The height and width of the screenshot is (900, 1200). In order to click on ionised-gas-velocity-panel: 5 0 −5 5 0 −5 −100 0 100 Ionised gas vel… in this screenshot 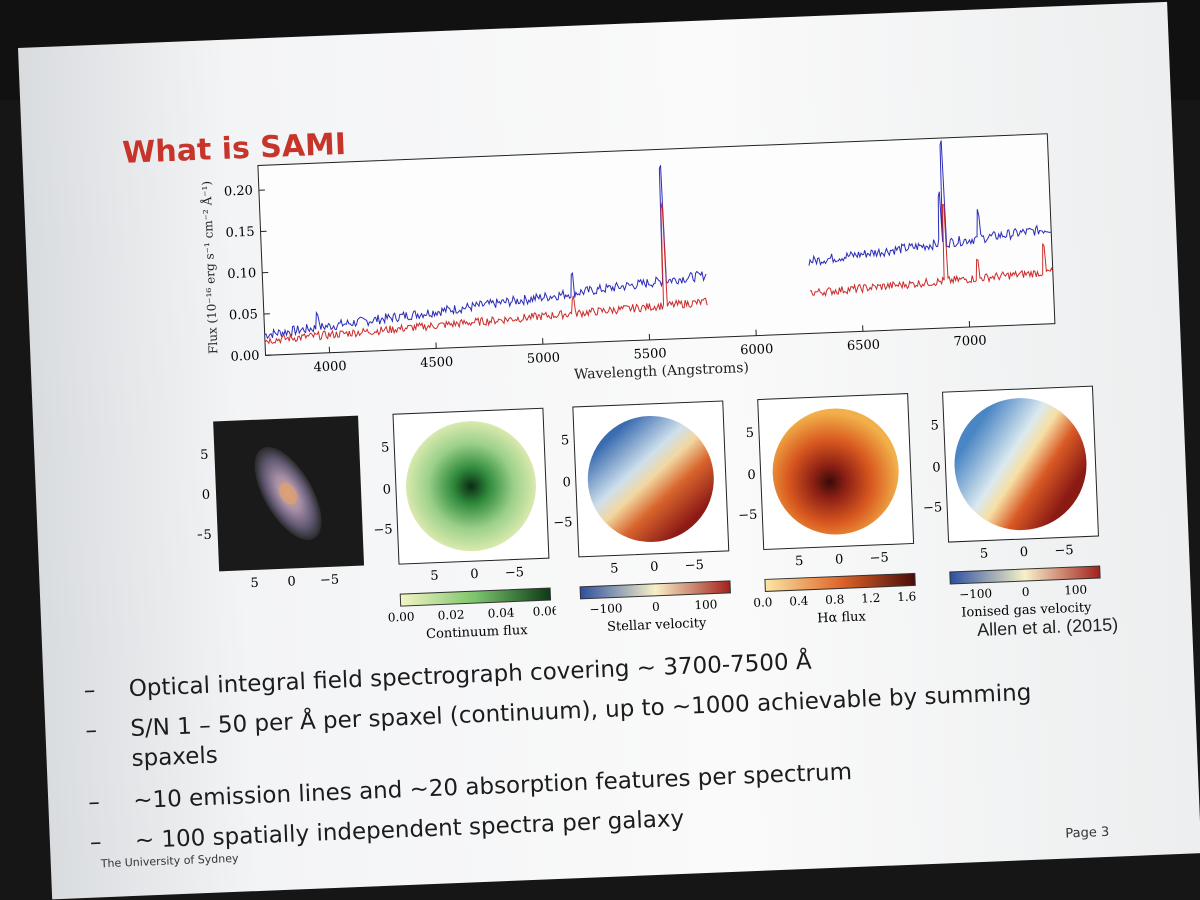, I will do `click(1012, 503)`.